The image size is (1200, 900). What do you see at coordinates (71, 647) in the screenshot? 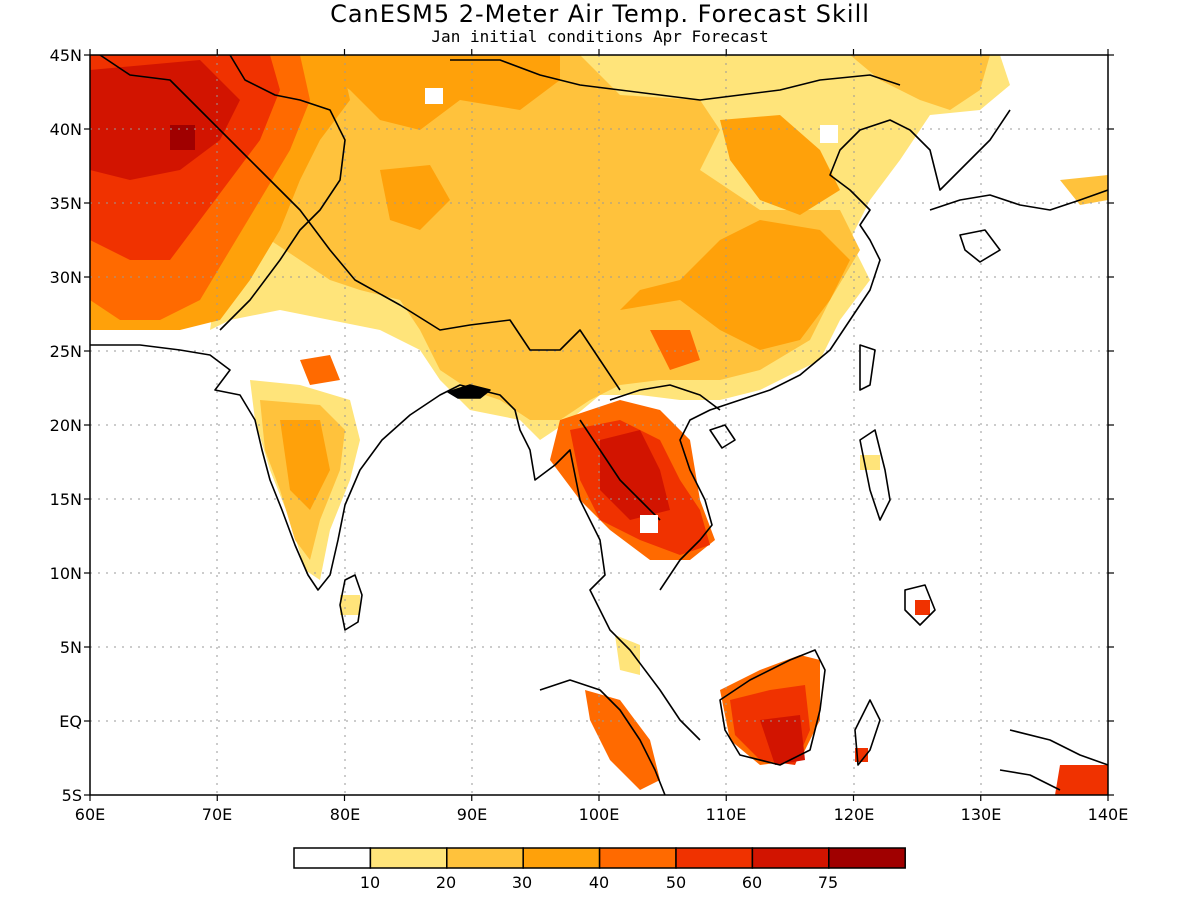
I see `lat-tick-label: 5N` at bounding box center [71, 647].